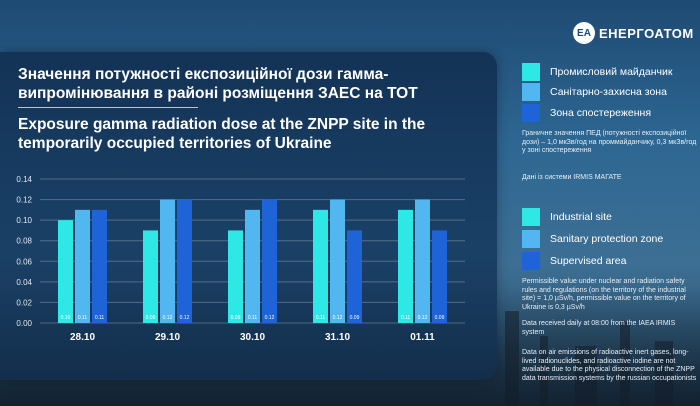 Image resolution: width=700 pixels, height=406 pixels. I want to click on legend-label: Industrial site, so click(581, 217).